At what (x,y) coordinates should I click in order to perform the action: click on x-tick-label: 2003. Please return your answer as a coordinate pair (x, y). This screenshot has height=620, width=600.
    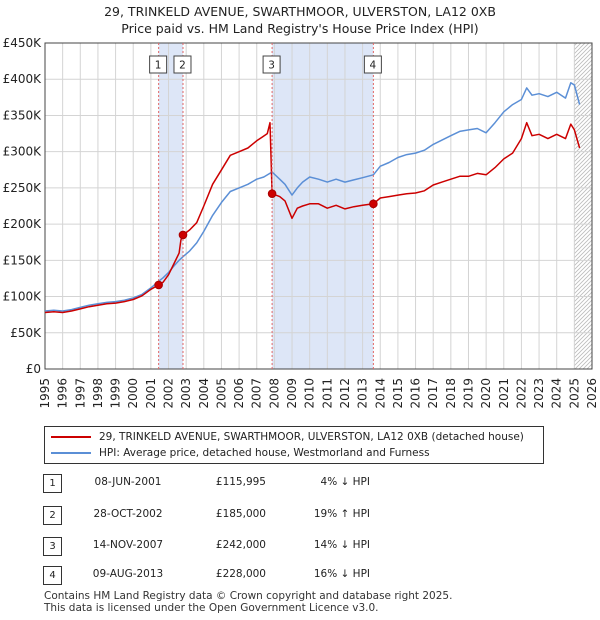
    Looking at the image, I should click on (186, 393).